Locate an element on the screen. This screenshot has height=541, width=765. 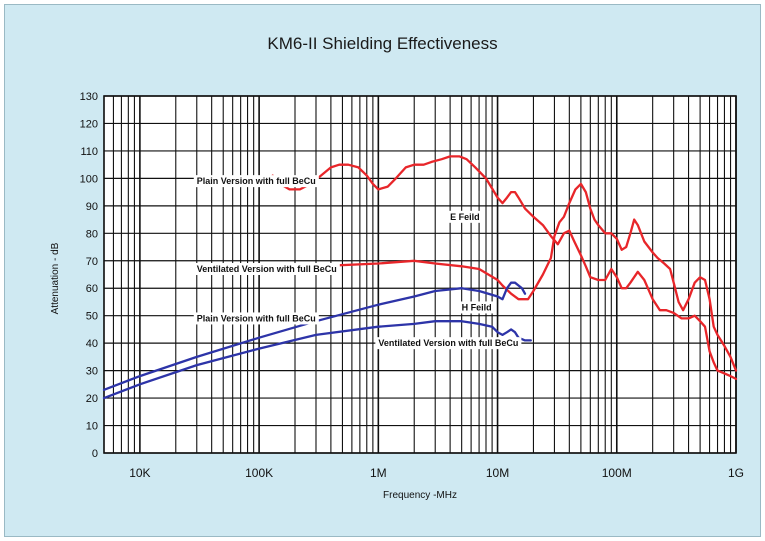
y-tick-label: 120 is located at coordinates (89, 124).